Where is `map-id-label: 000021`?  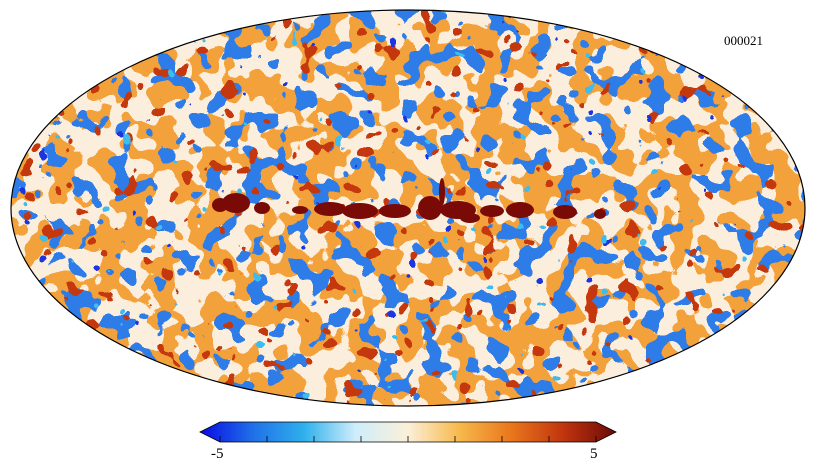
map-id-label: 000021 is located at coordinates (743, 40).